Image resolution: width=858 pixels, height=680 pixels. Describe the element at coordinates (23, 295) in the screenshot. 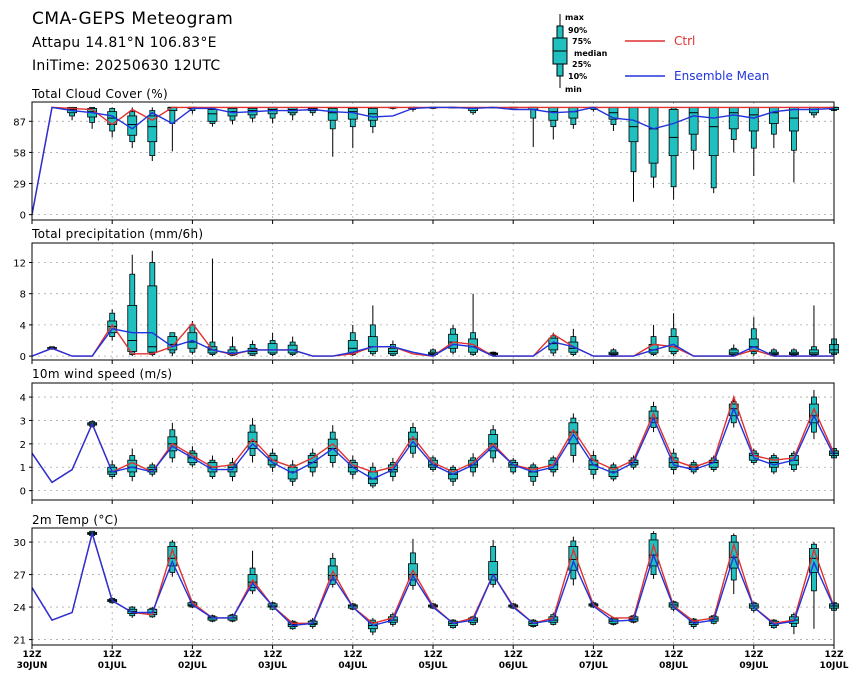

I see `y-tick-label: 8` at that location.